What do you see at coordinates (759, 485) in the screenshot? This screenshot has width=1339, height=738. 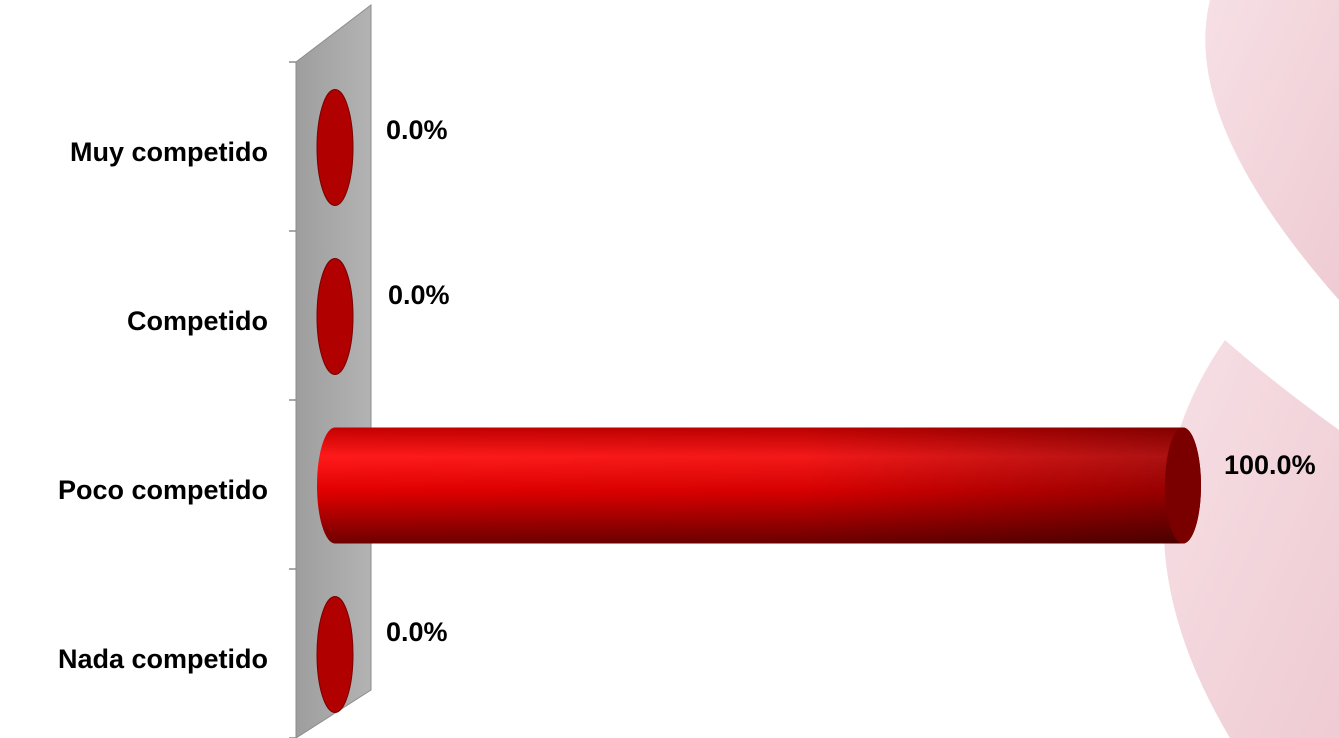 I see `bar-shade-poco-competido` at bounding box center [759, 485].